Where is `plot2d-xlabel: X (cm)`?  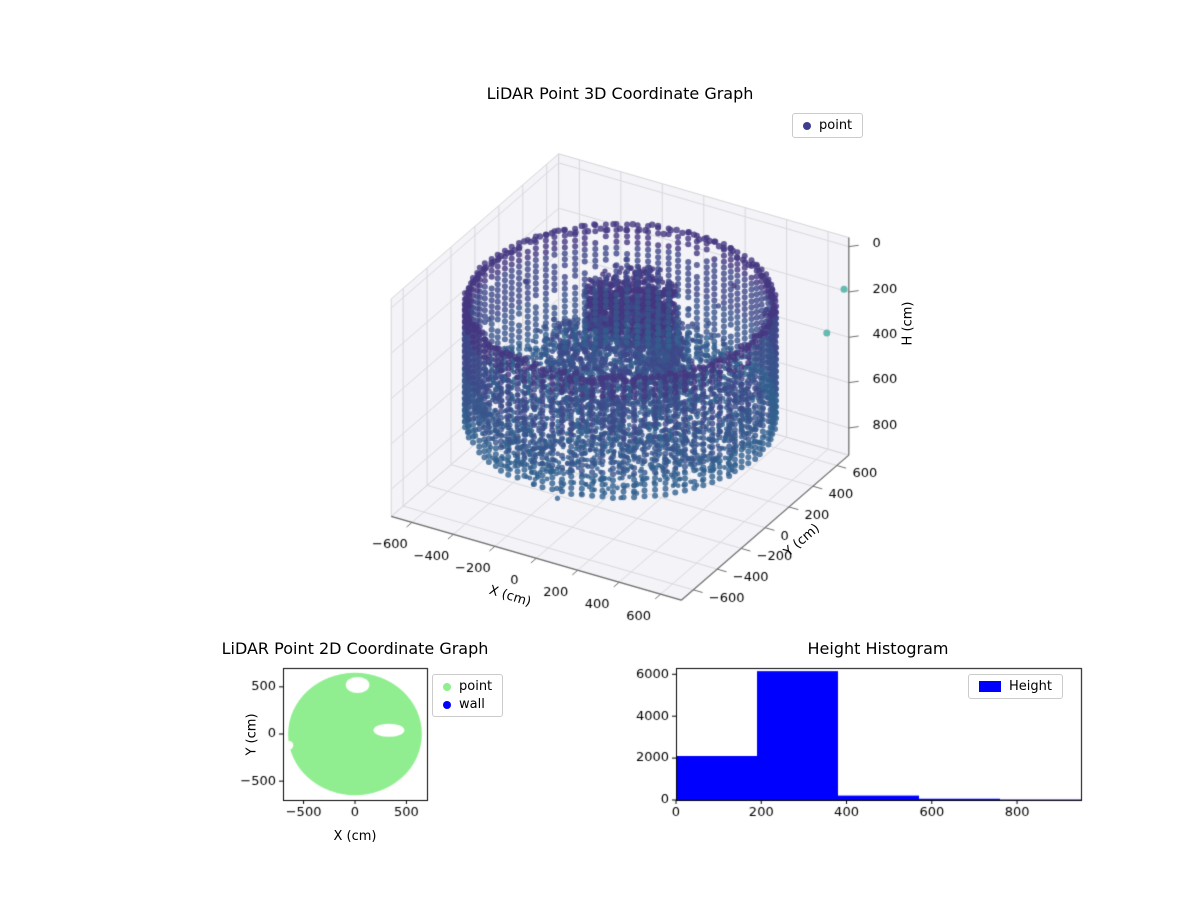
plot2d-xlabel: X (cm) is located at coordinates (355, 836).